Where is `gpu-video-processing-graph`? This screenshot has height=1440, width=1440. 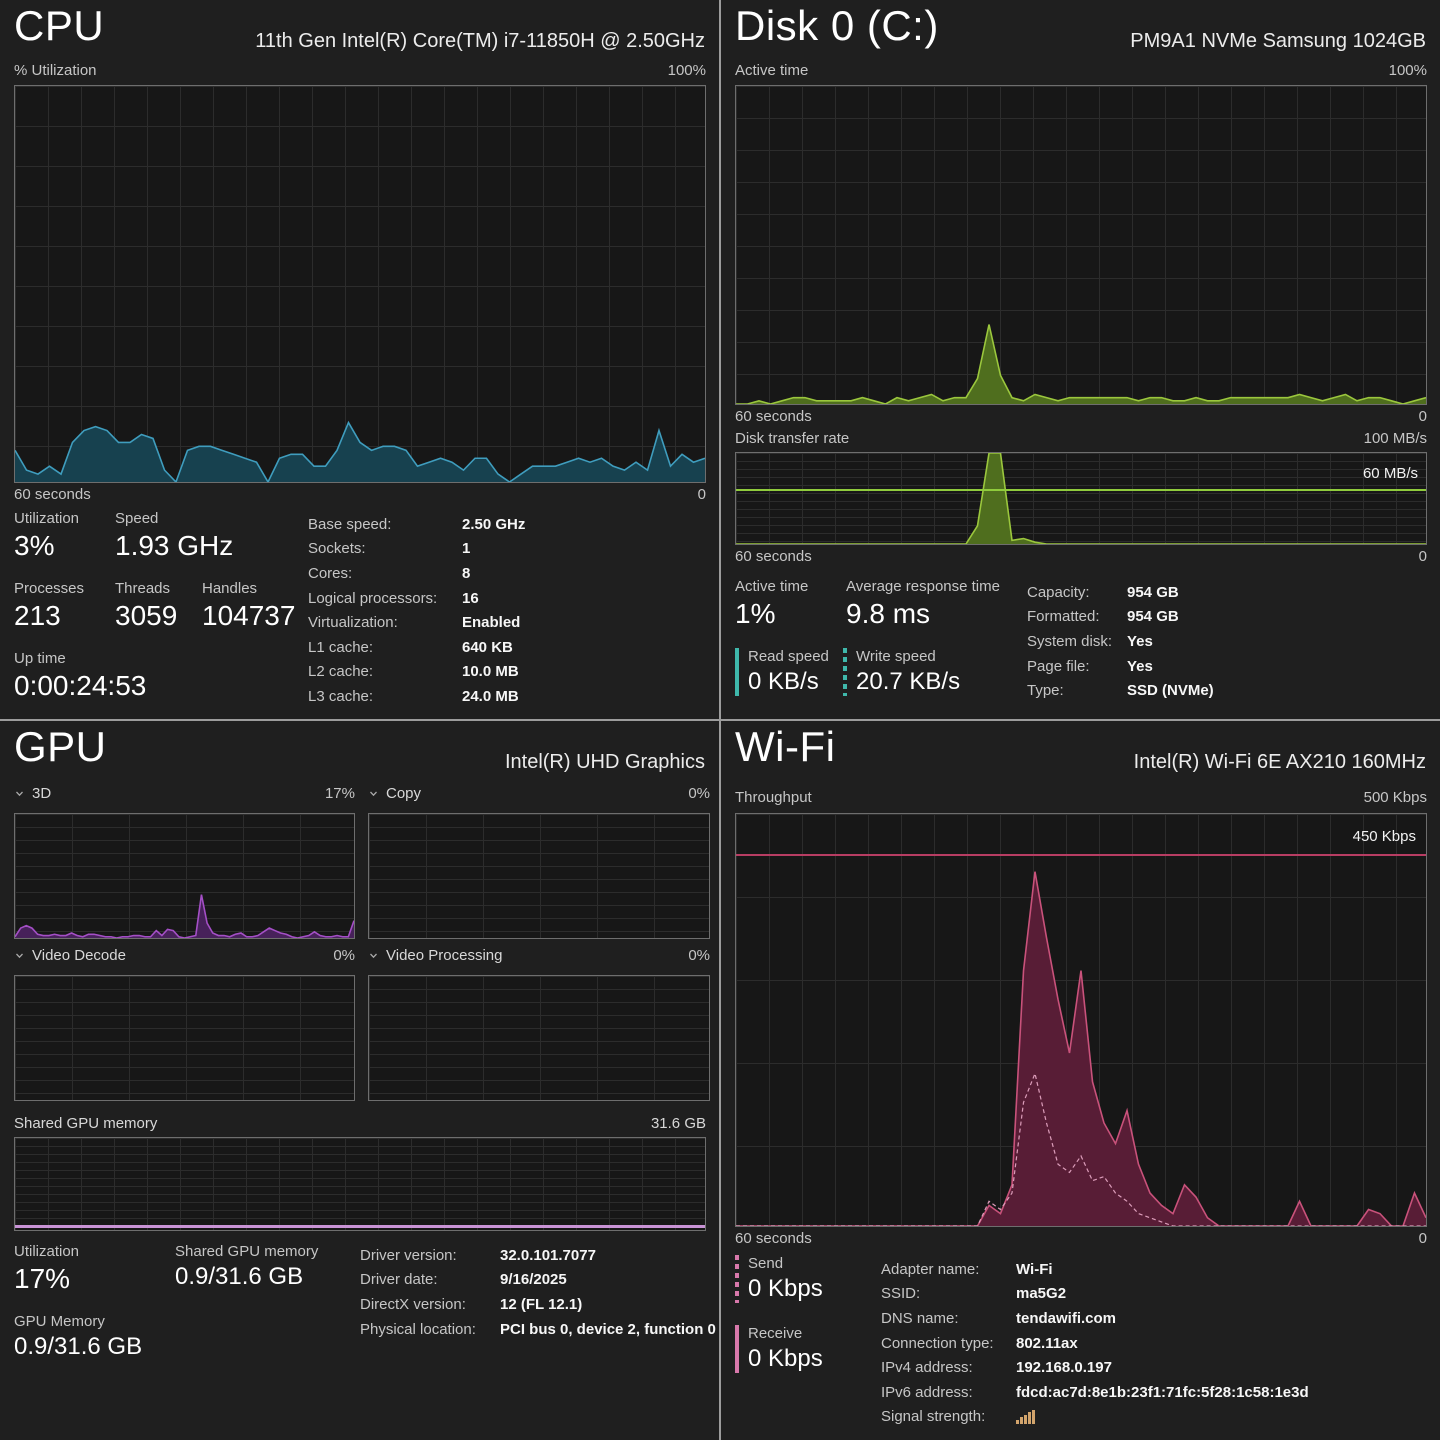 gpu-video-processing-graph is located at coordinates (539, 1038).